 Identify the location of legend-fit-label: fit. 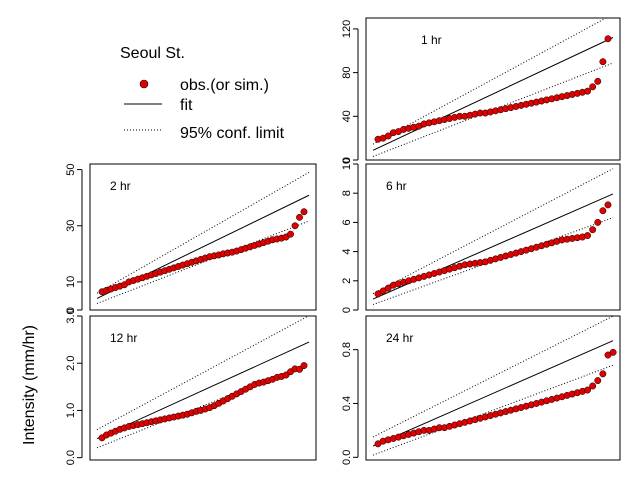
(186, 105).